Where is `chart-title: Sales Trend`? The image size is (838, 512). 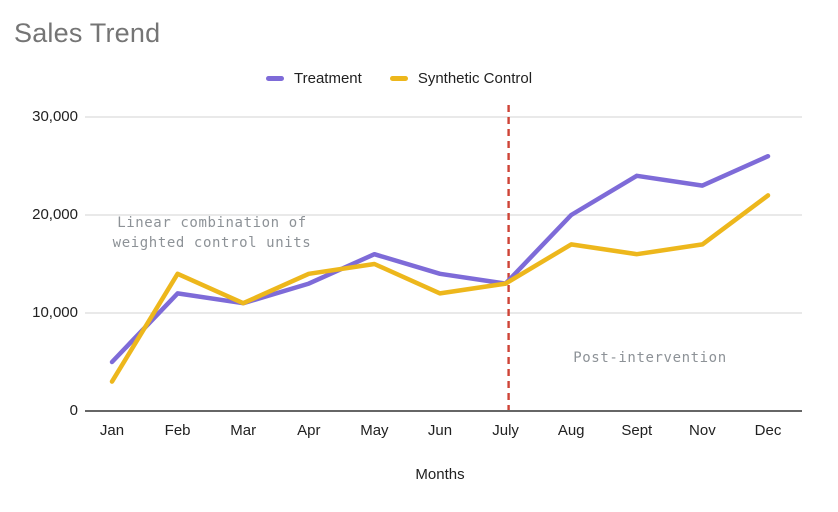 chart-title: Sales Trend is located at coordinates (87, 33).